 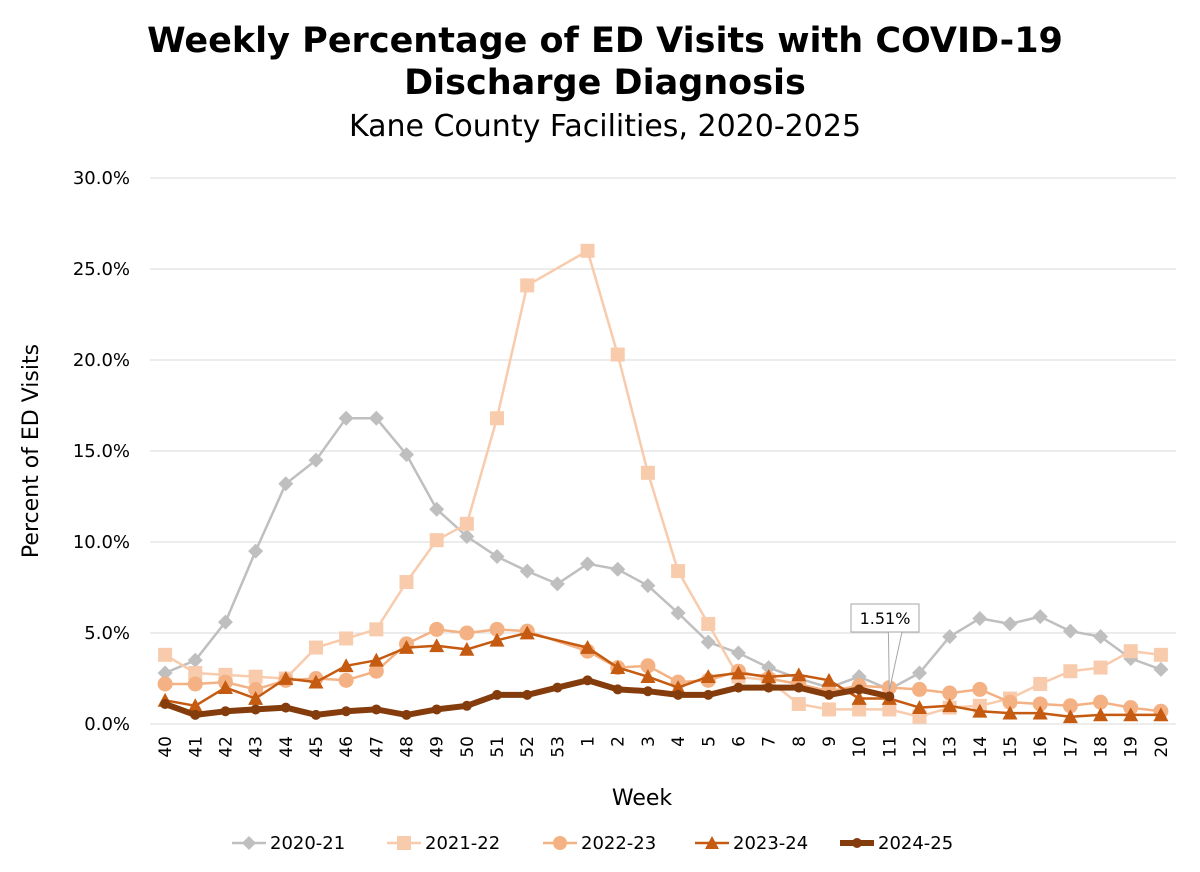 I want to click on legend: 2020-21 2021-22 2022-23 2023-24 2024-25, so click(x=592, y=843).